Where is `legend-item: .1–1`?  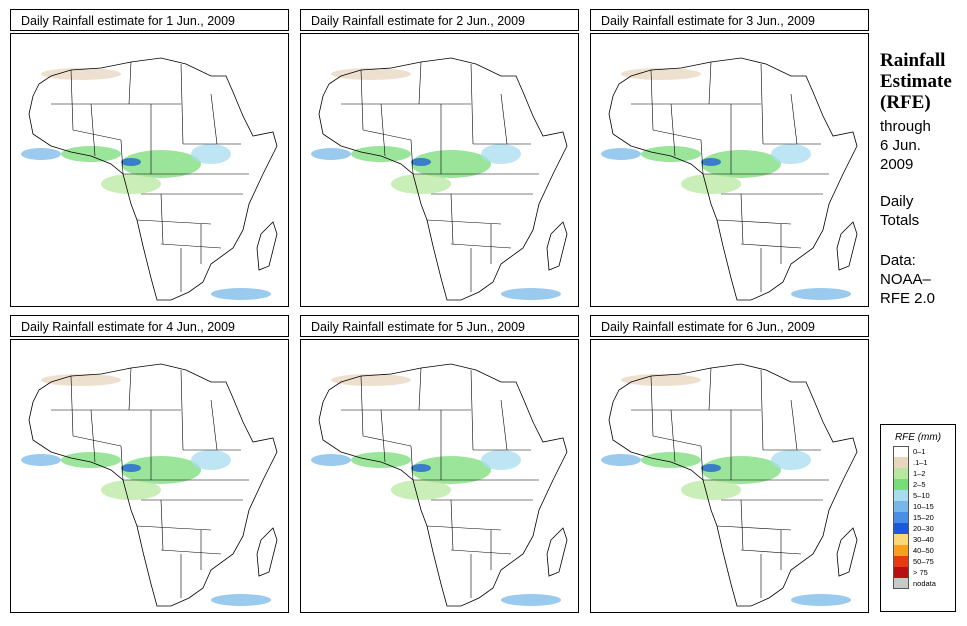
legend-item: .1–1 is located at coordinates (918, 462).